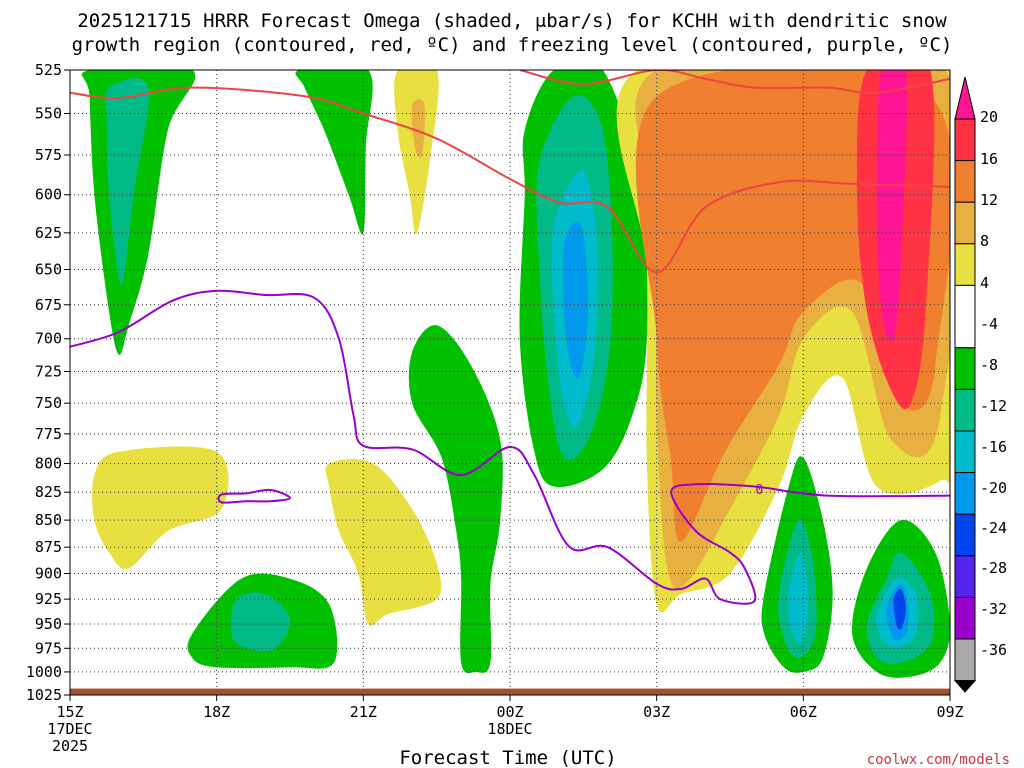 The image size is (1024, 768). What do you see at coordinates (509, 729) in the screenshot?
I see `x-tick-sublabel-00Z: 18DEC` at bounding box center [509, 729].